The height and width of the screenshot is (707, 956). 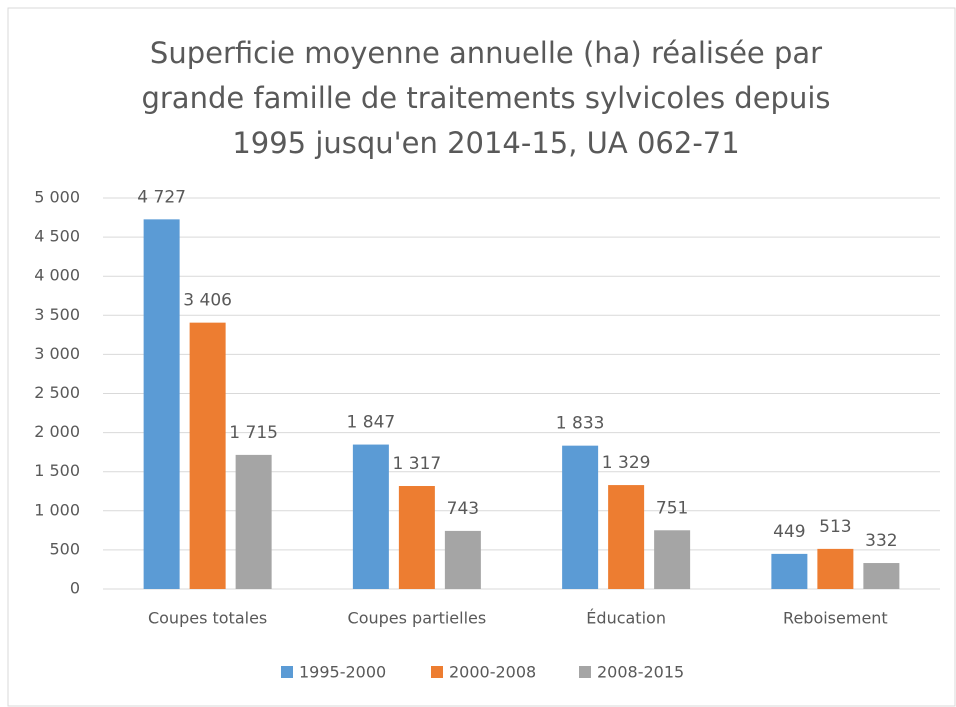 What do you see at coordinates (57, 509) in the screenshot?
I see `y-tick-label: 1 000` at bounding box center [57, 509].